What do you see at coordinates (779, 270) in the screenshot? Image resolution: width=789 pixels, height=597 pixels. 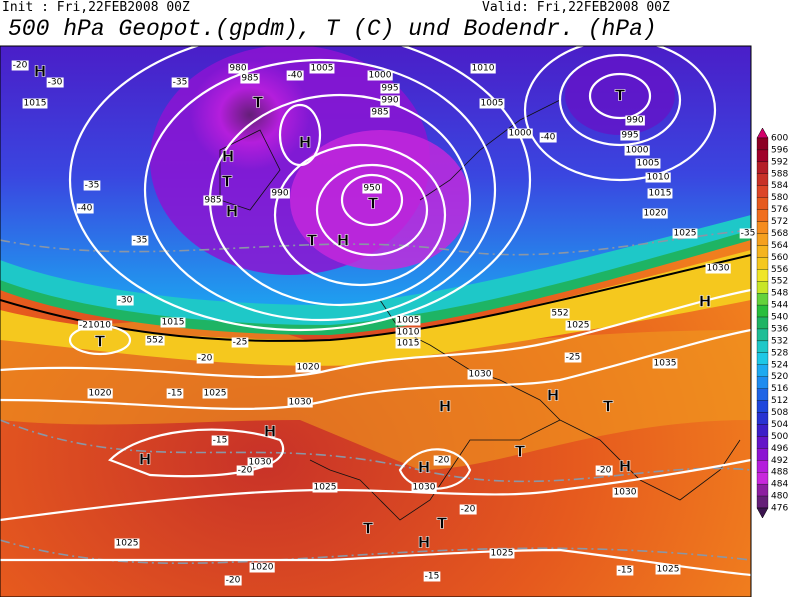 I see `colorbar-label: 556` at bounding box center [779, 270].